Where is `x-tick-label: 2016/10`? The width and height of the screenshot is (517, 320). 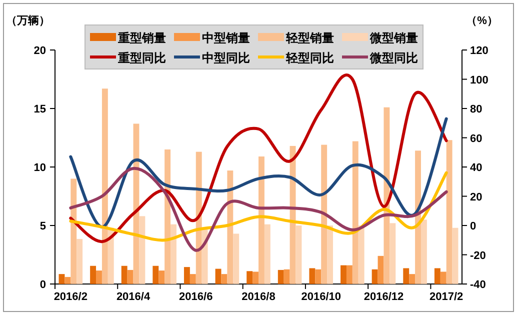
x-tick-label: 2016/10 is located at coordinates (321, 297).